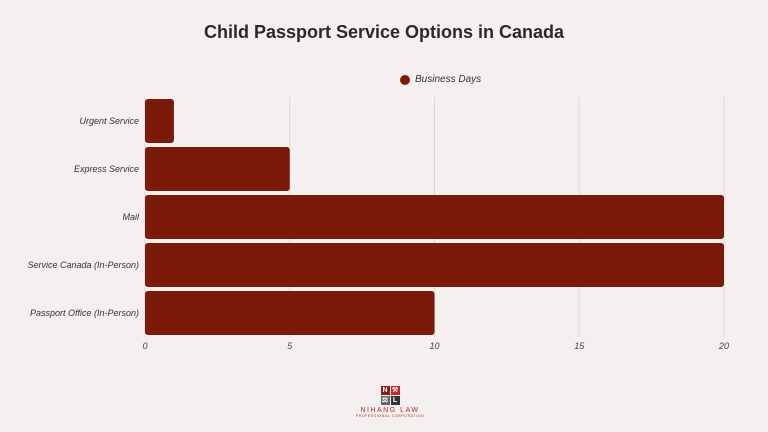  I want to click on legend: Business Days, so click(440, 79).